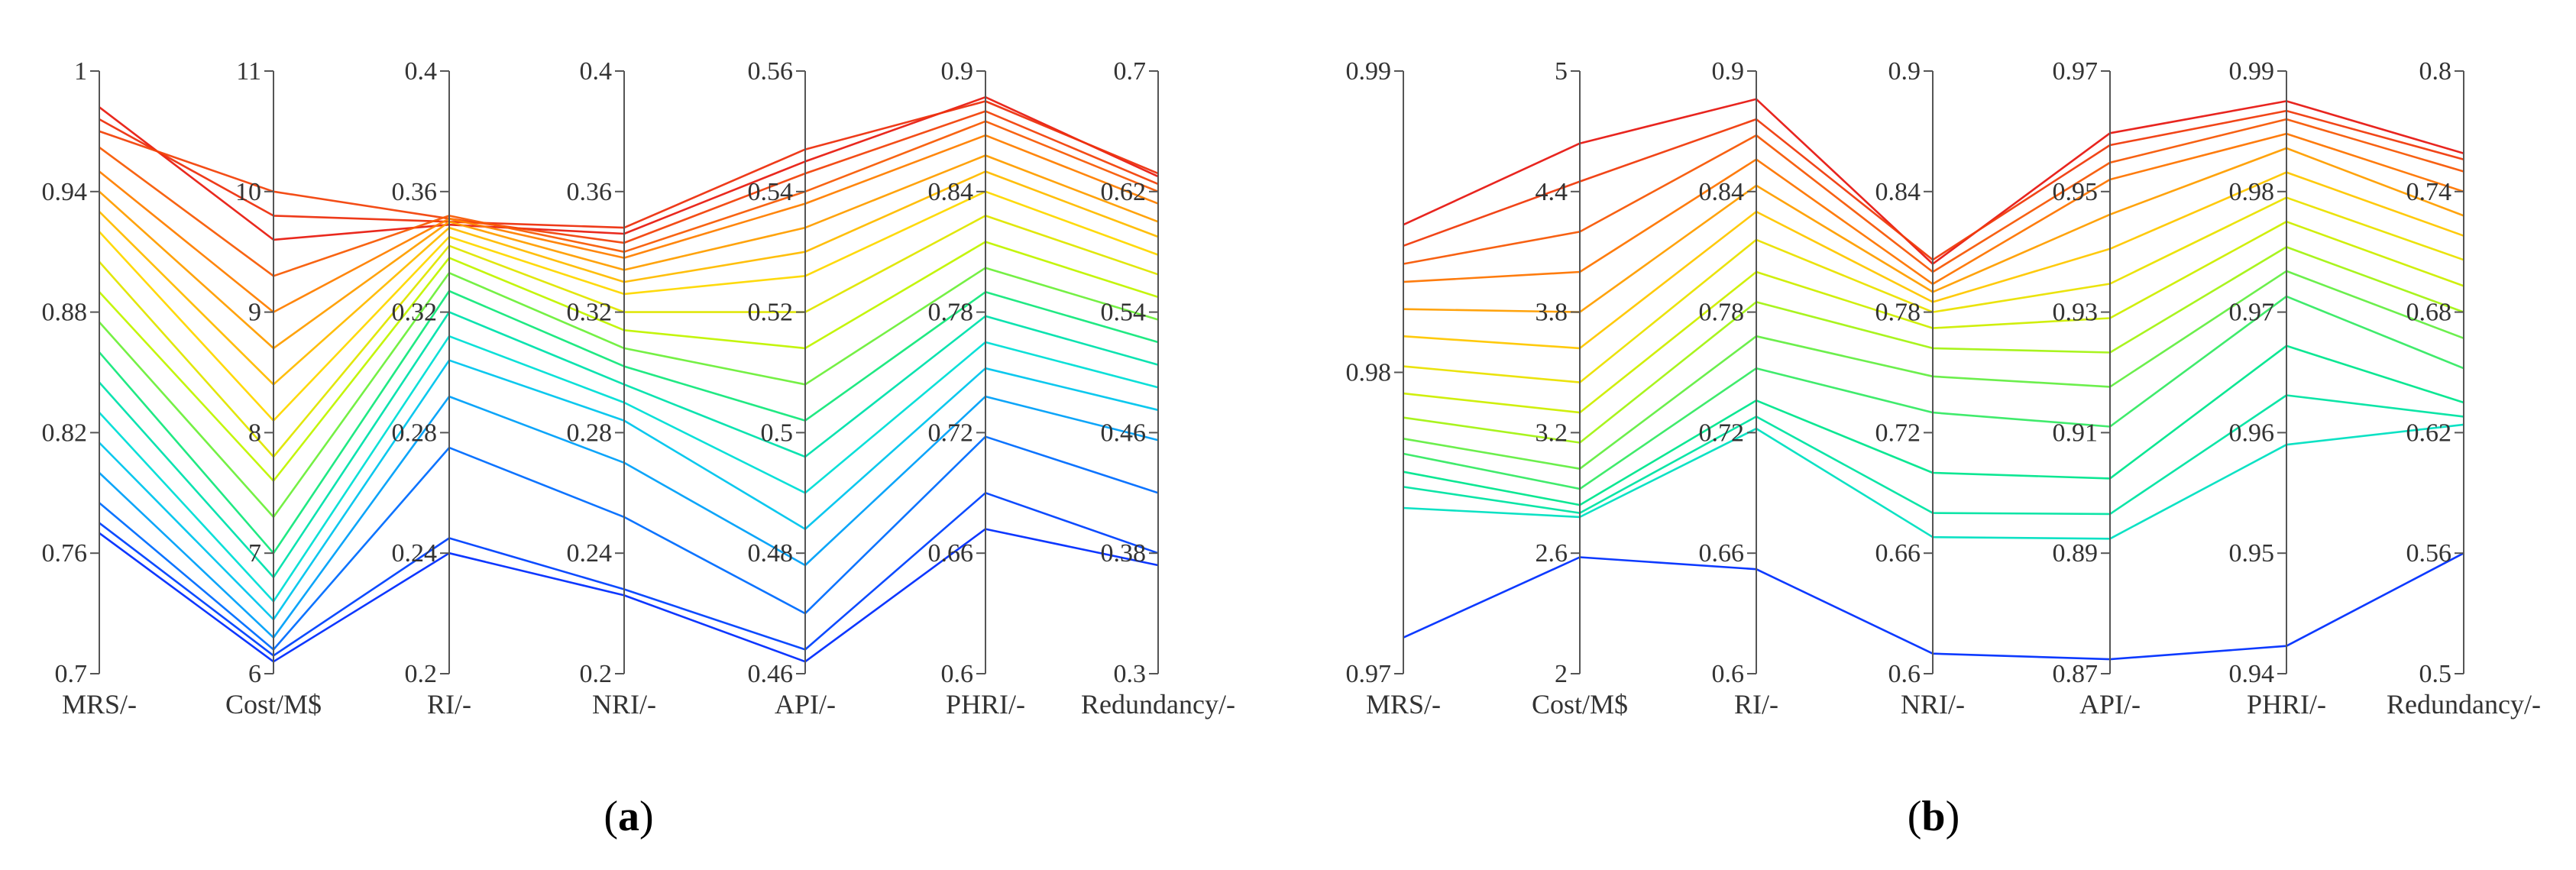  What do you see at coordinates (2435, 71) in the screenshot?
I see `tick-label: 0.8` at bounding box center [2435, 71].